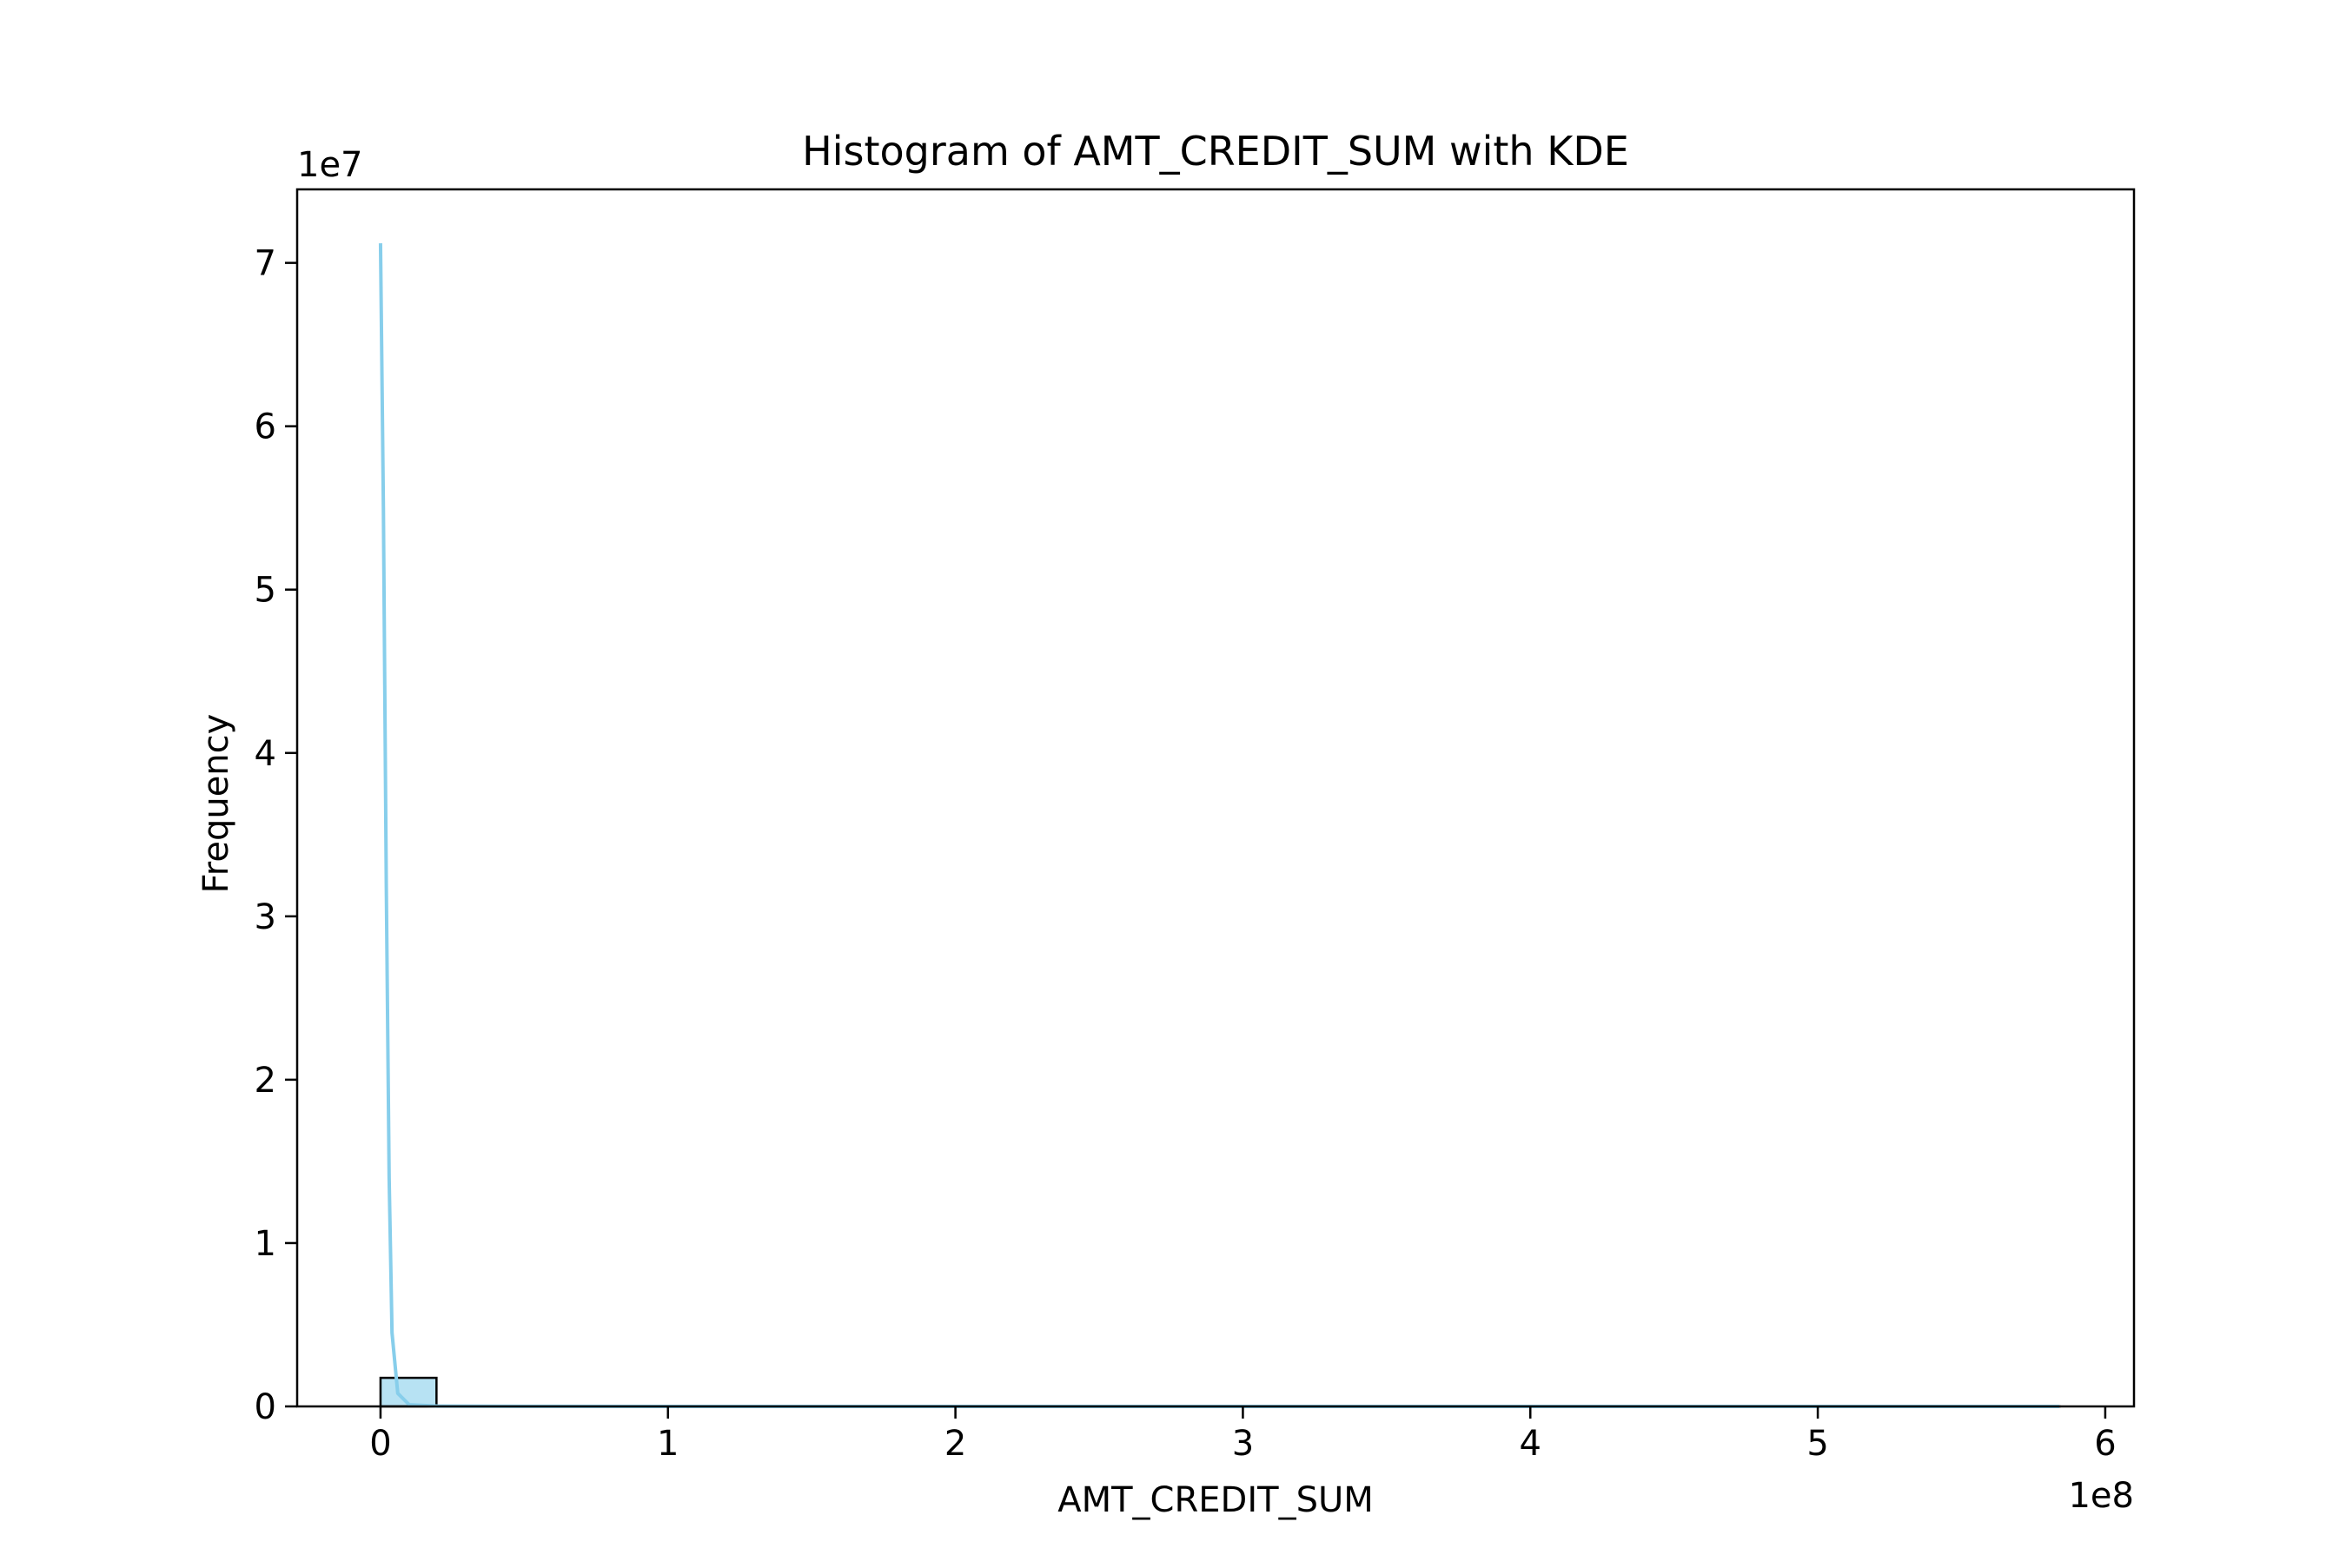 This screenshot has height=1568, width=2346. Describe the element at coordinates (265, 264) in the screenshot. I see `y-tick-label: 7` at that location.